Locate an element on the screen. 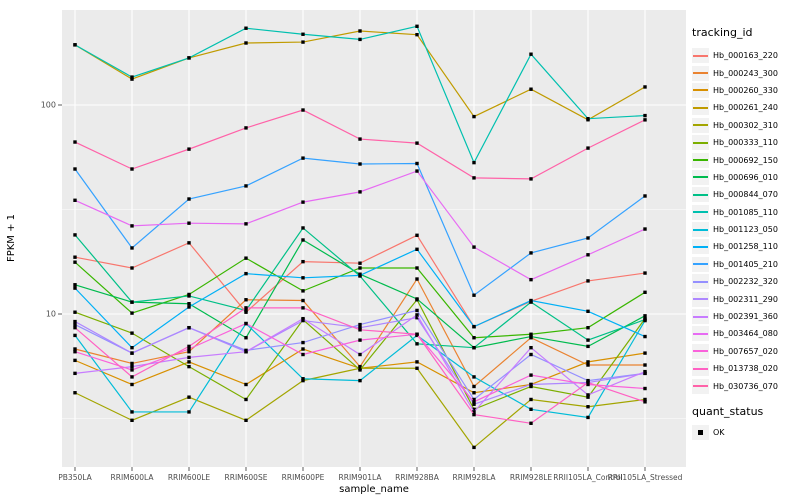  square-marker-icon is located at coordinates (700, 432).